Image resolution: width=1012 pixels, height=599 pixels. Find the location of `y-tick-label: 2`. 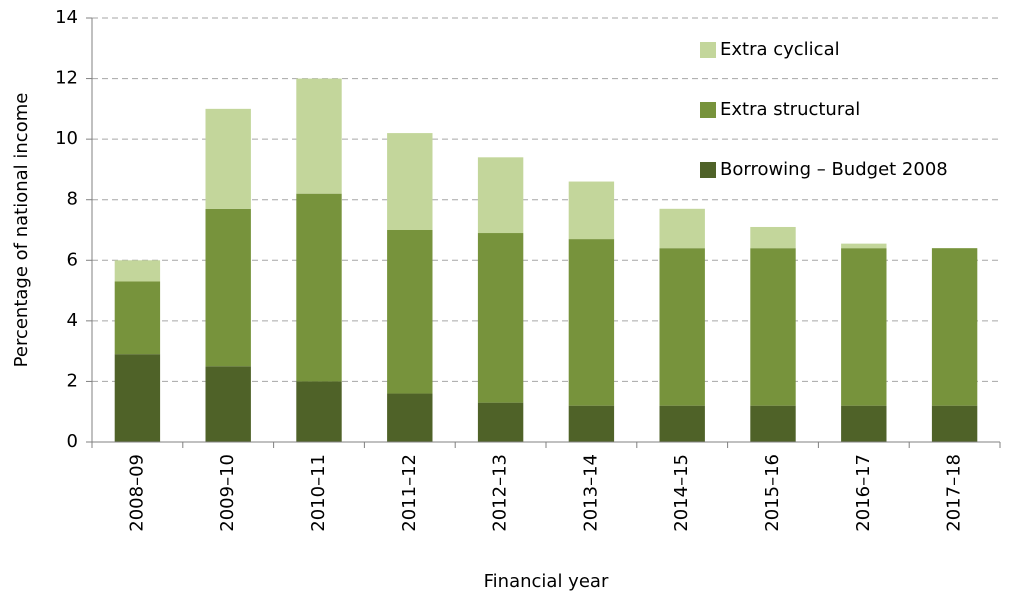

y-tick-label: 2 is located at coordinates (72, 380).